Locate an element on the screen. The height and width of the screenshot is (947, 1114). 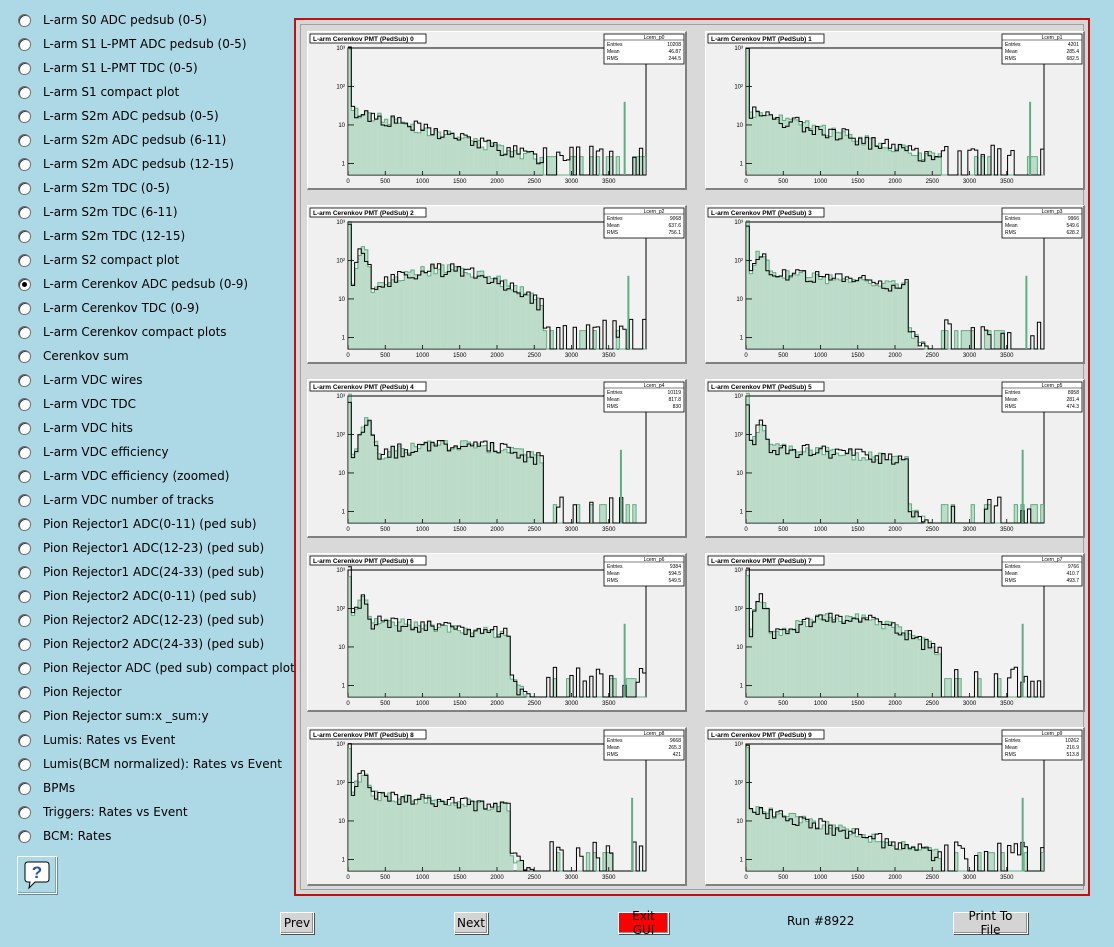
histogram-option: L-arm S2m ADC pedsub (12-15) is located at coordinates (124, 164).